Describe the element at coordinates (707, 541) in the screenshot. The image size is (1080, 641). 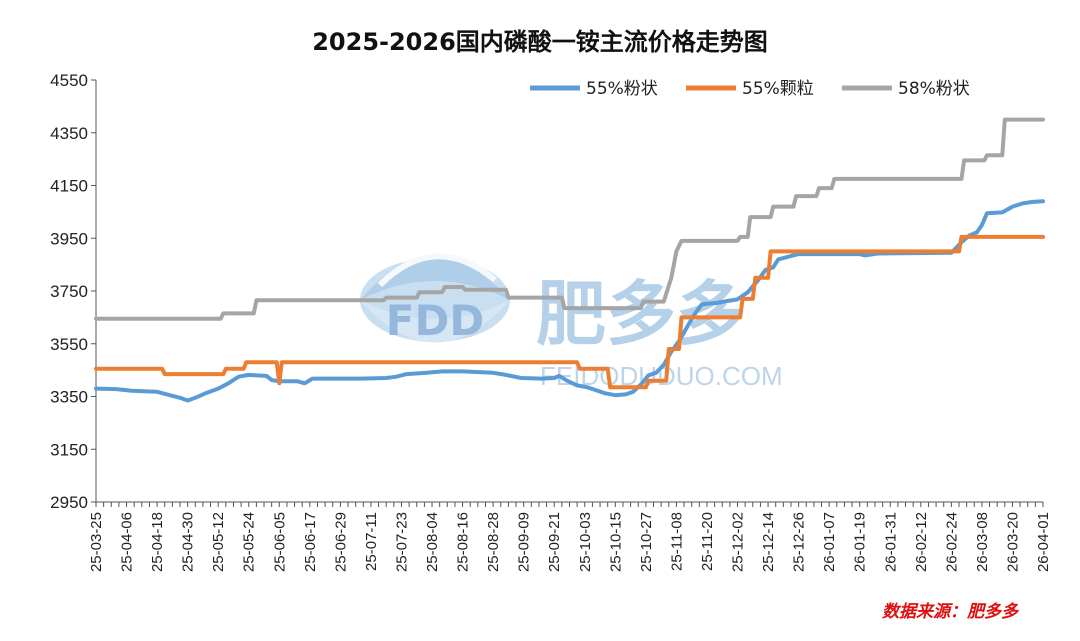
I see `x-tick-label: 25-11-20` at that location.